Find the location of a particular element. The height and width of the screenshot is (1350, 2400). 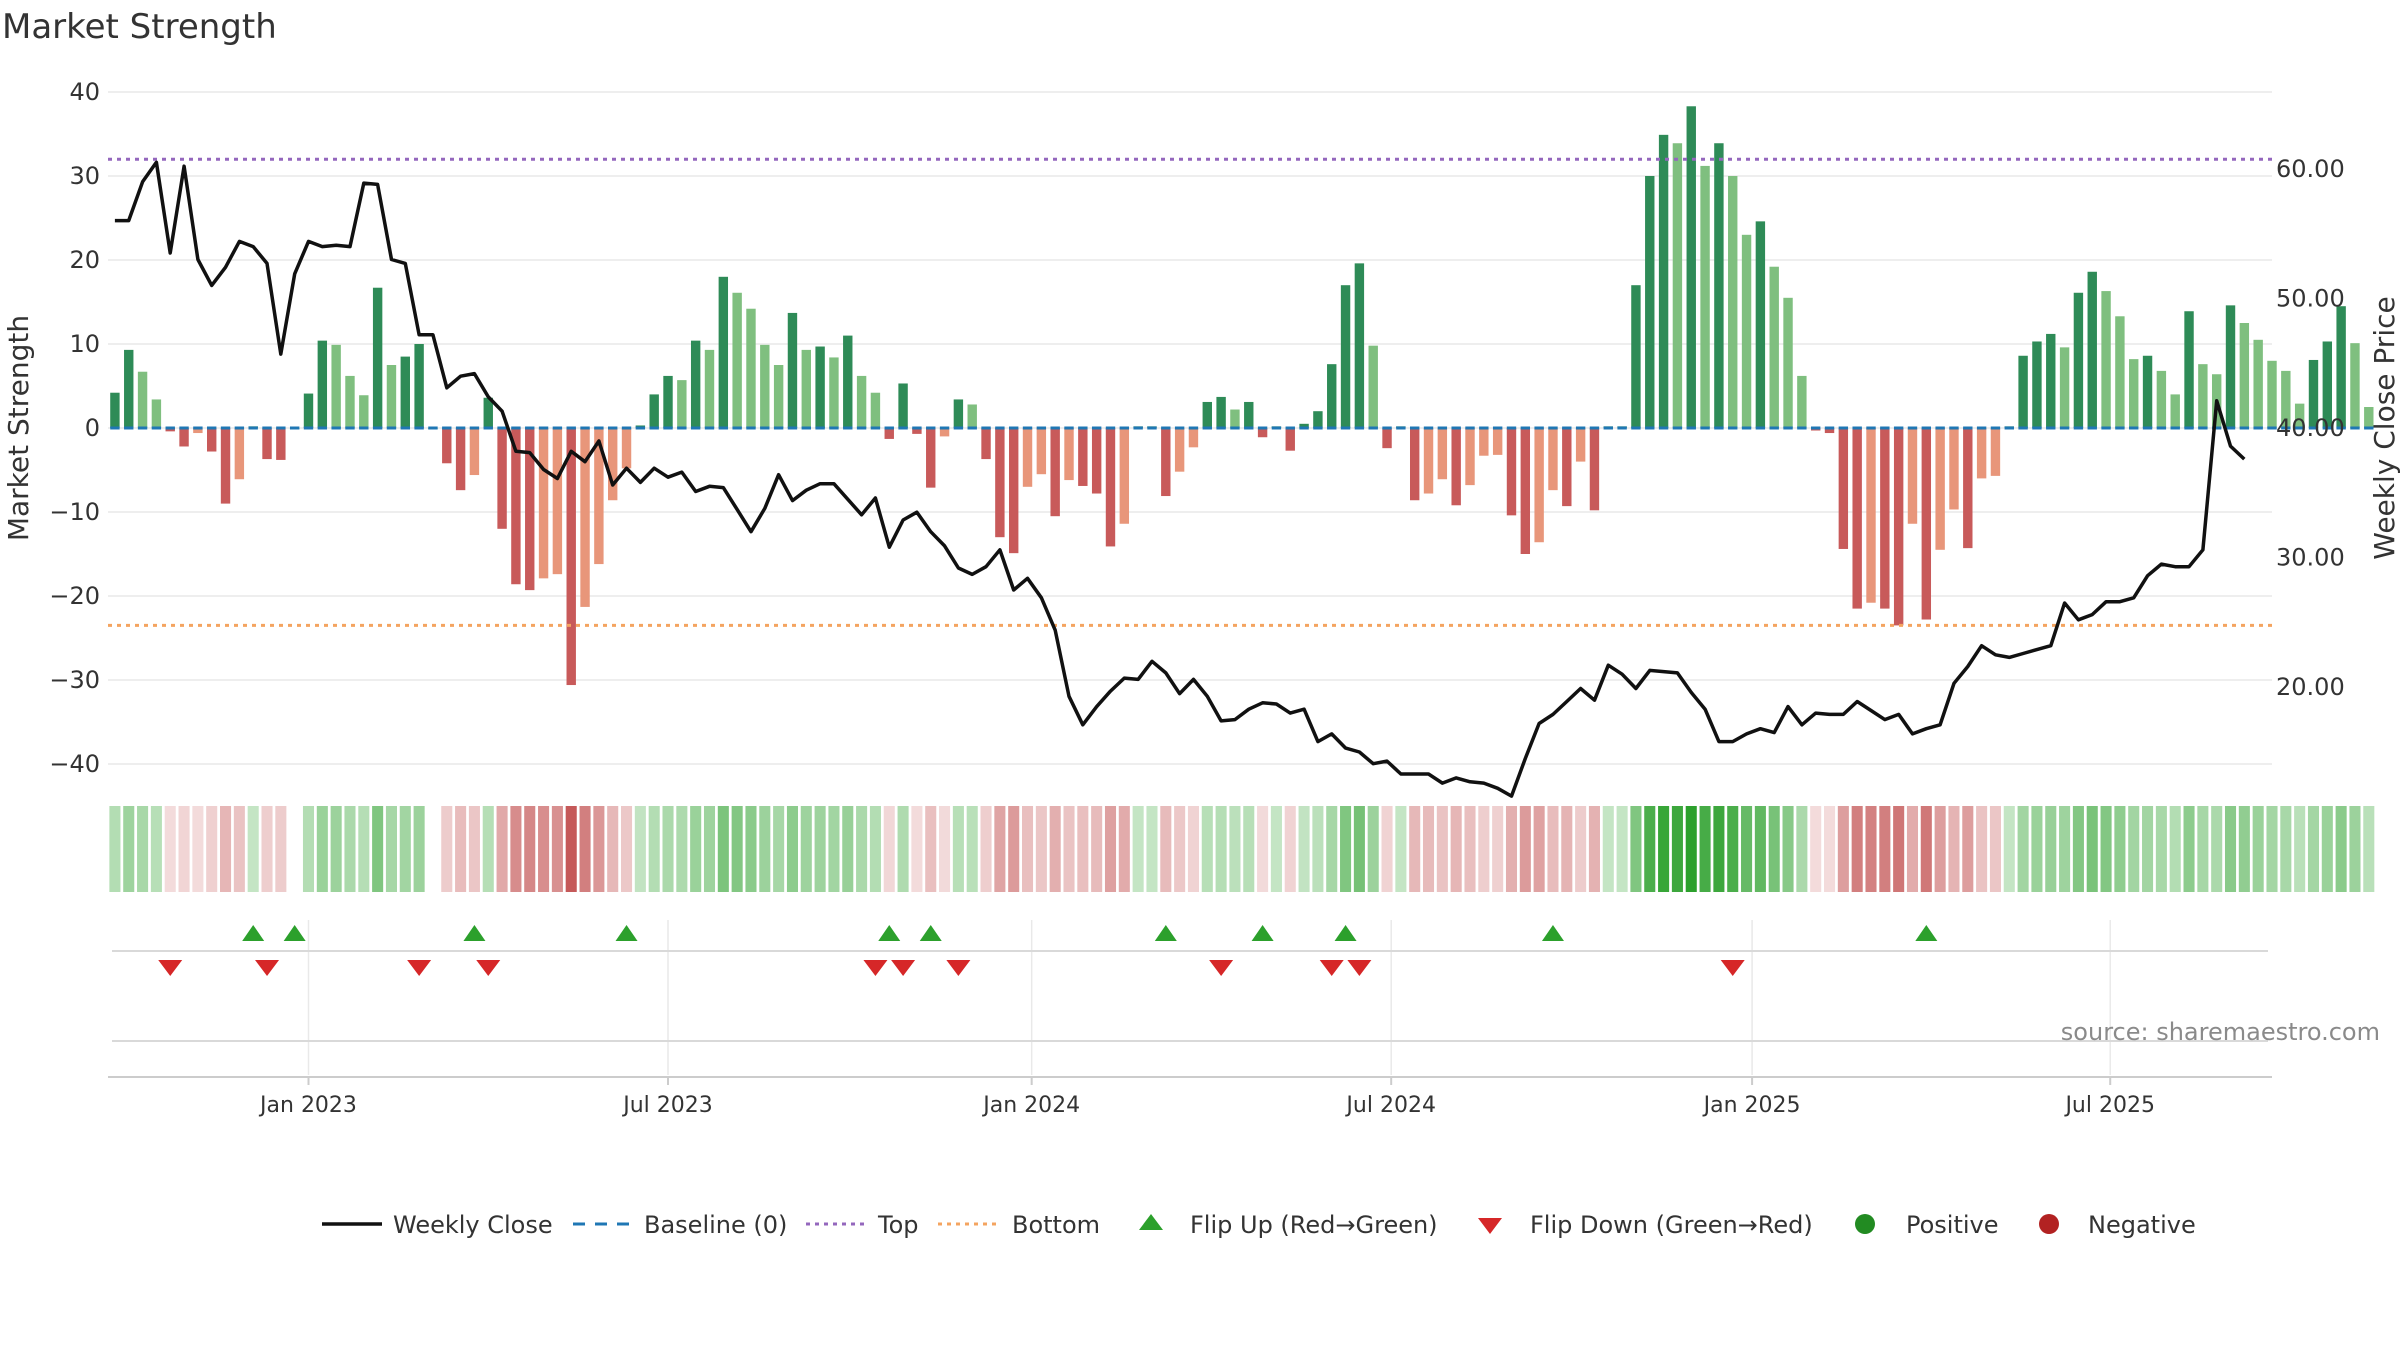

y-tick-left-label: −10 is located at coordinates (74, 512).